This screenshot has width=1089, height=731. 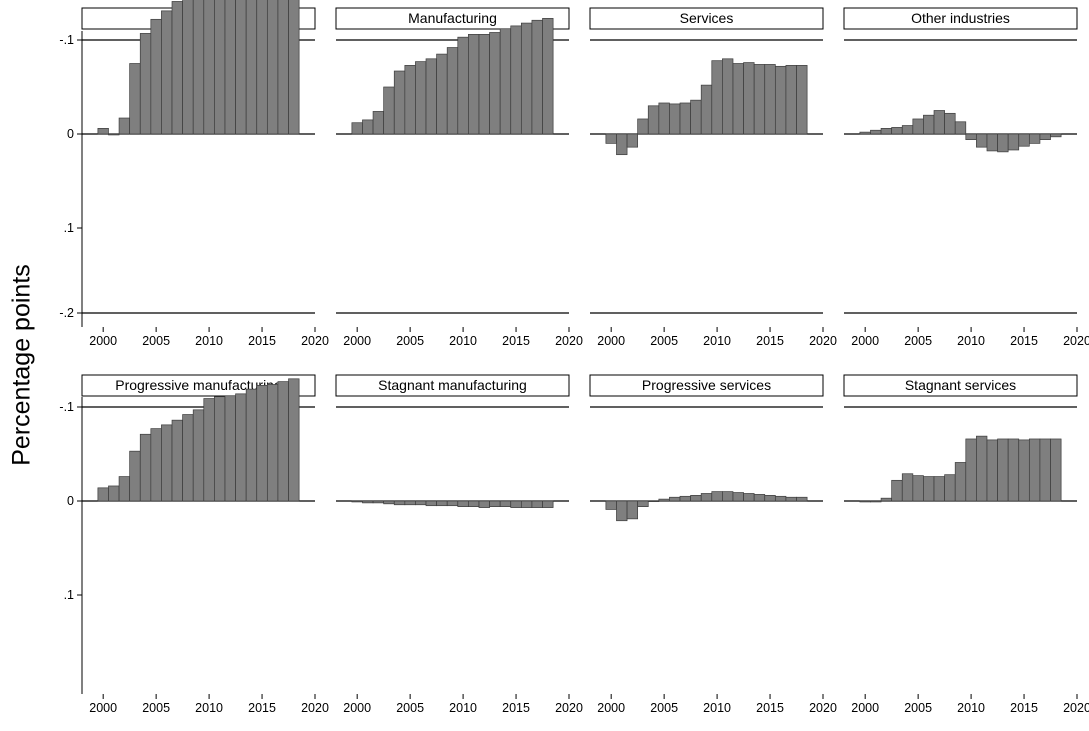 I want to click on panel-title: Manufacturing, so click(x=452, y=18).